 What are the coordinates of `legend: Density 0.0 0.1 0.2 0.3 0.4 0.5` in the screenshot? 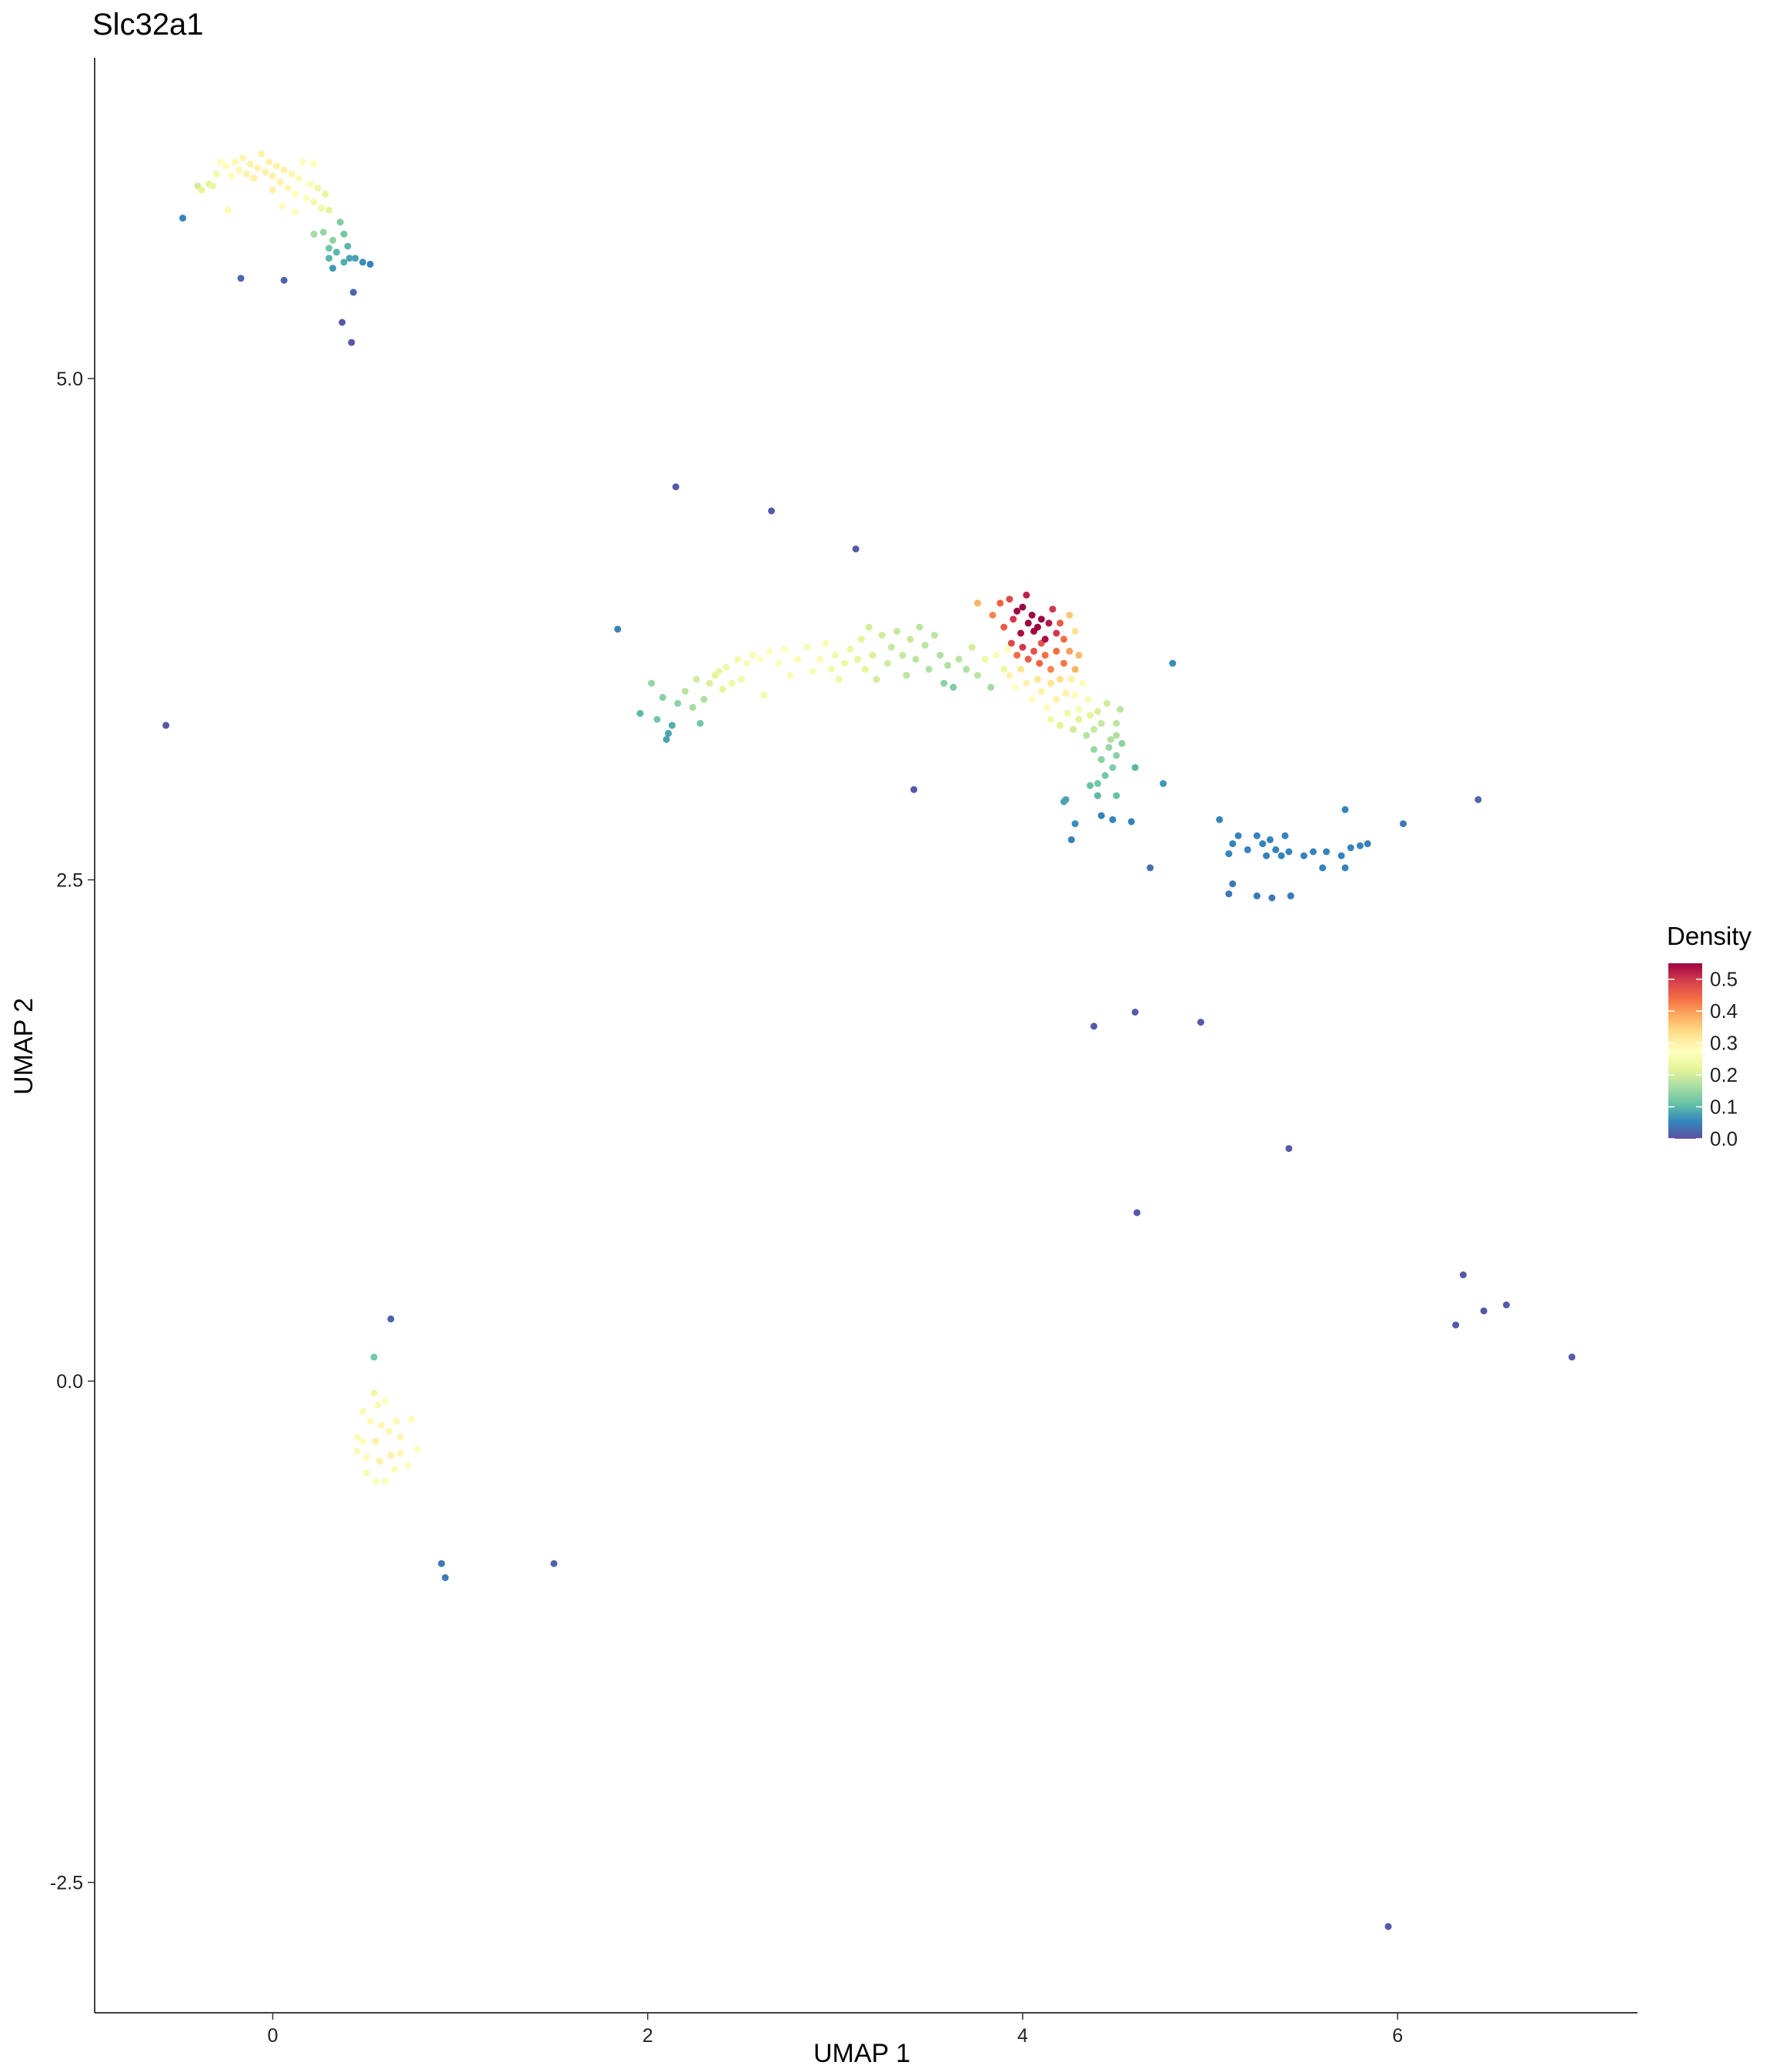 It's located at (1709, 1036).